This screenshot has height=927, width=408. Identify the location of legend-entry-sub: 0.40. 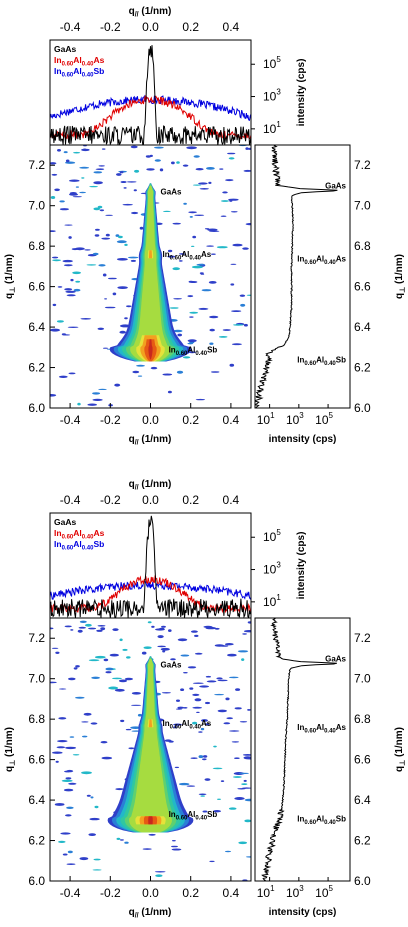
(88, 76).